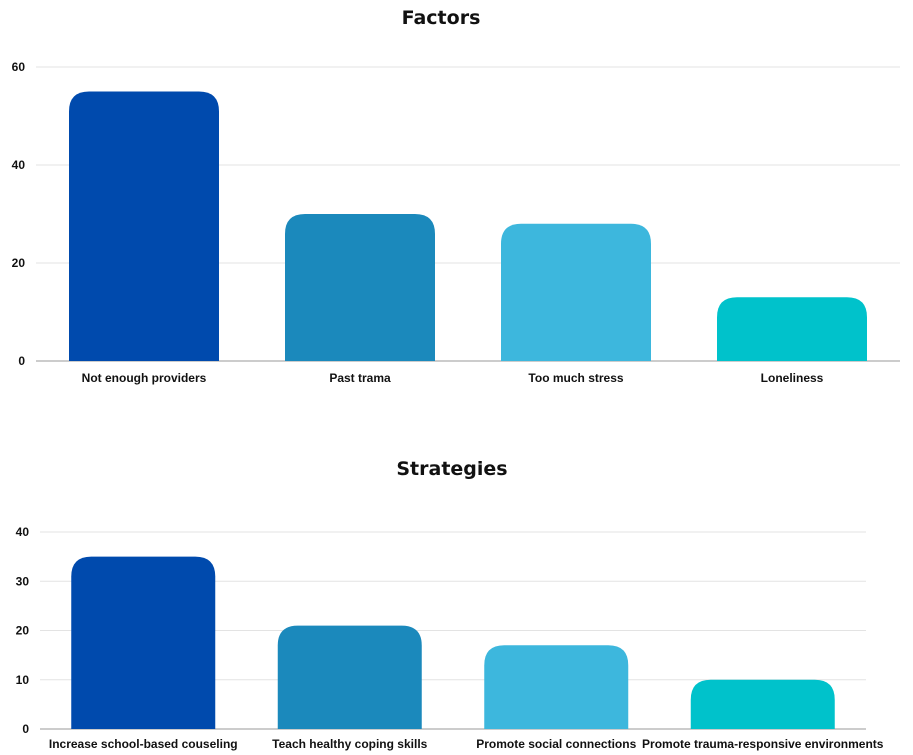  Describe the element at coordinates (144, 378) in the screenshot. I see `x-tick-label: Not enough providers` at that location.